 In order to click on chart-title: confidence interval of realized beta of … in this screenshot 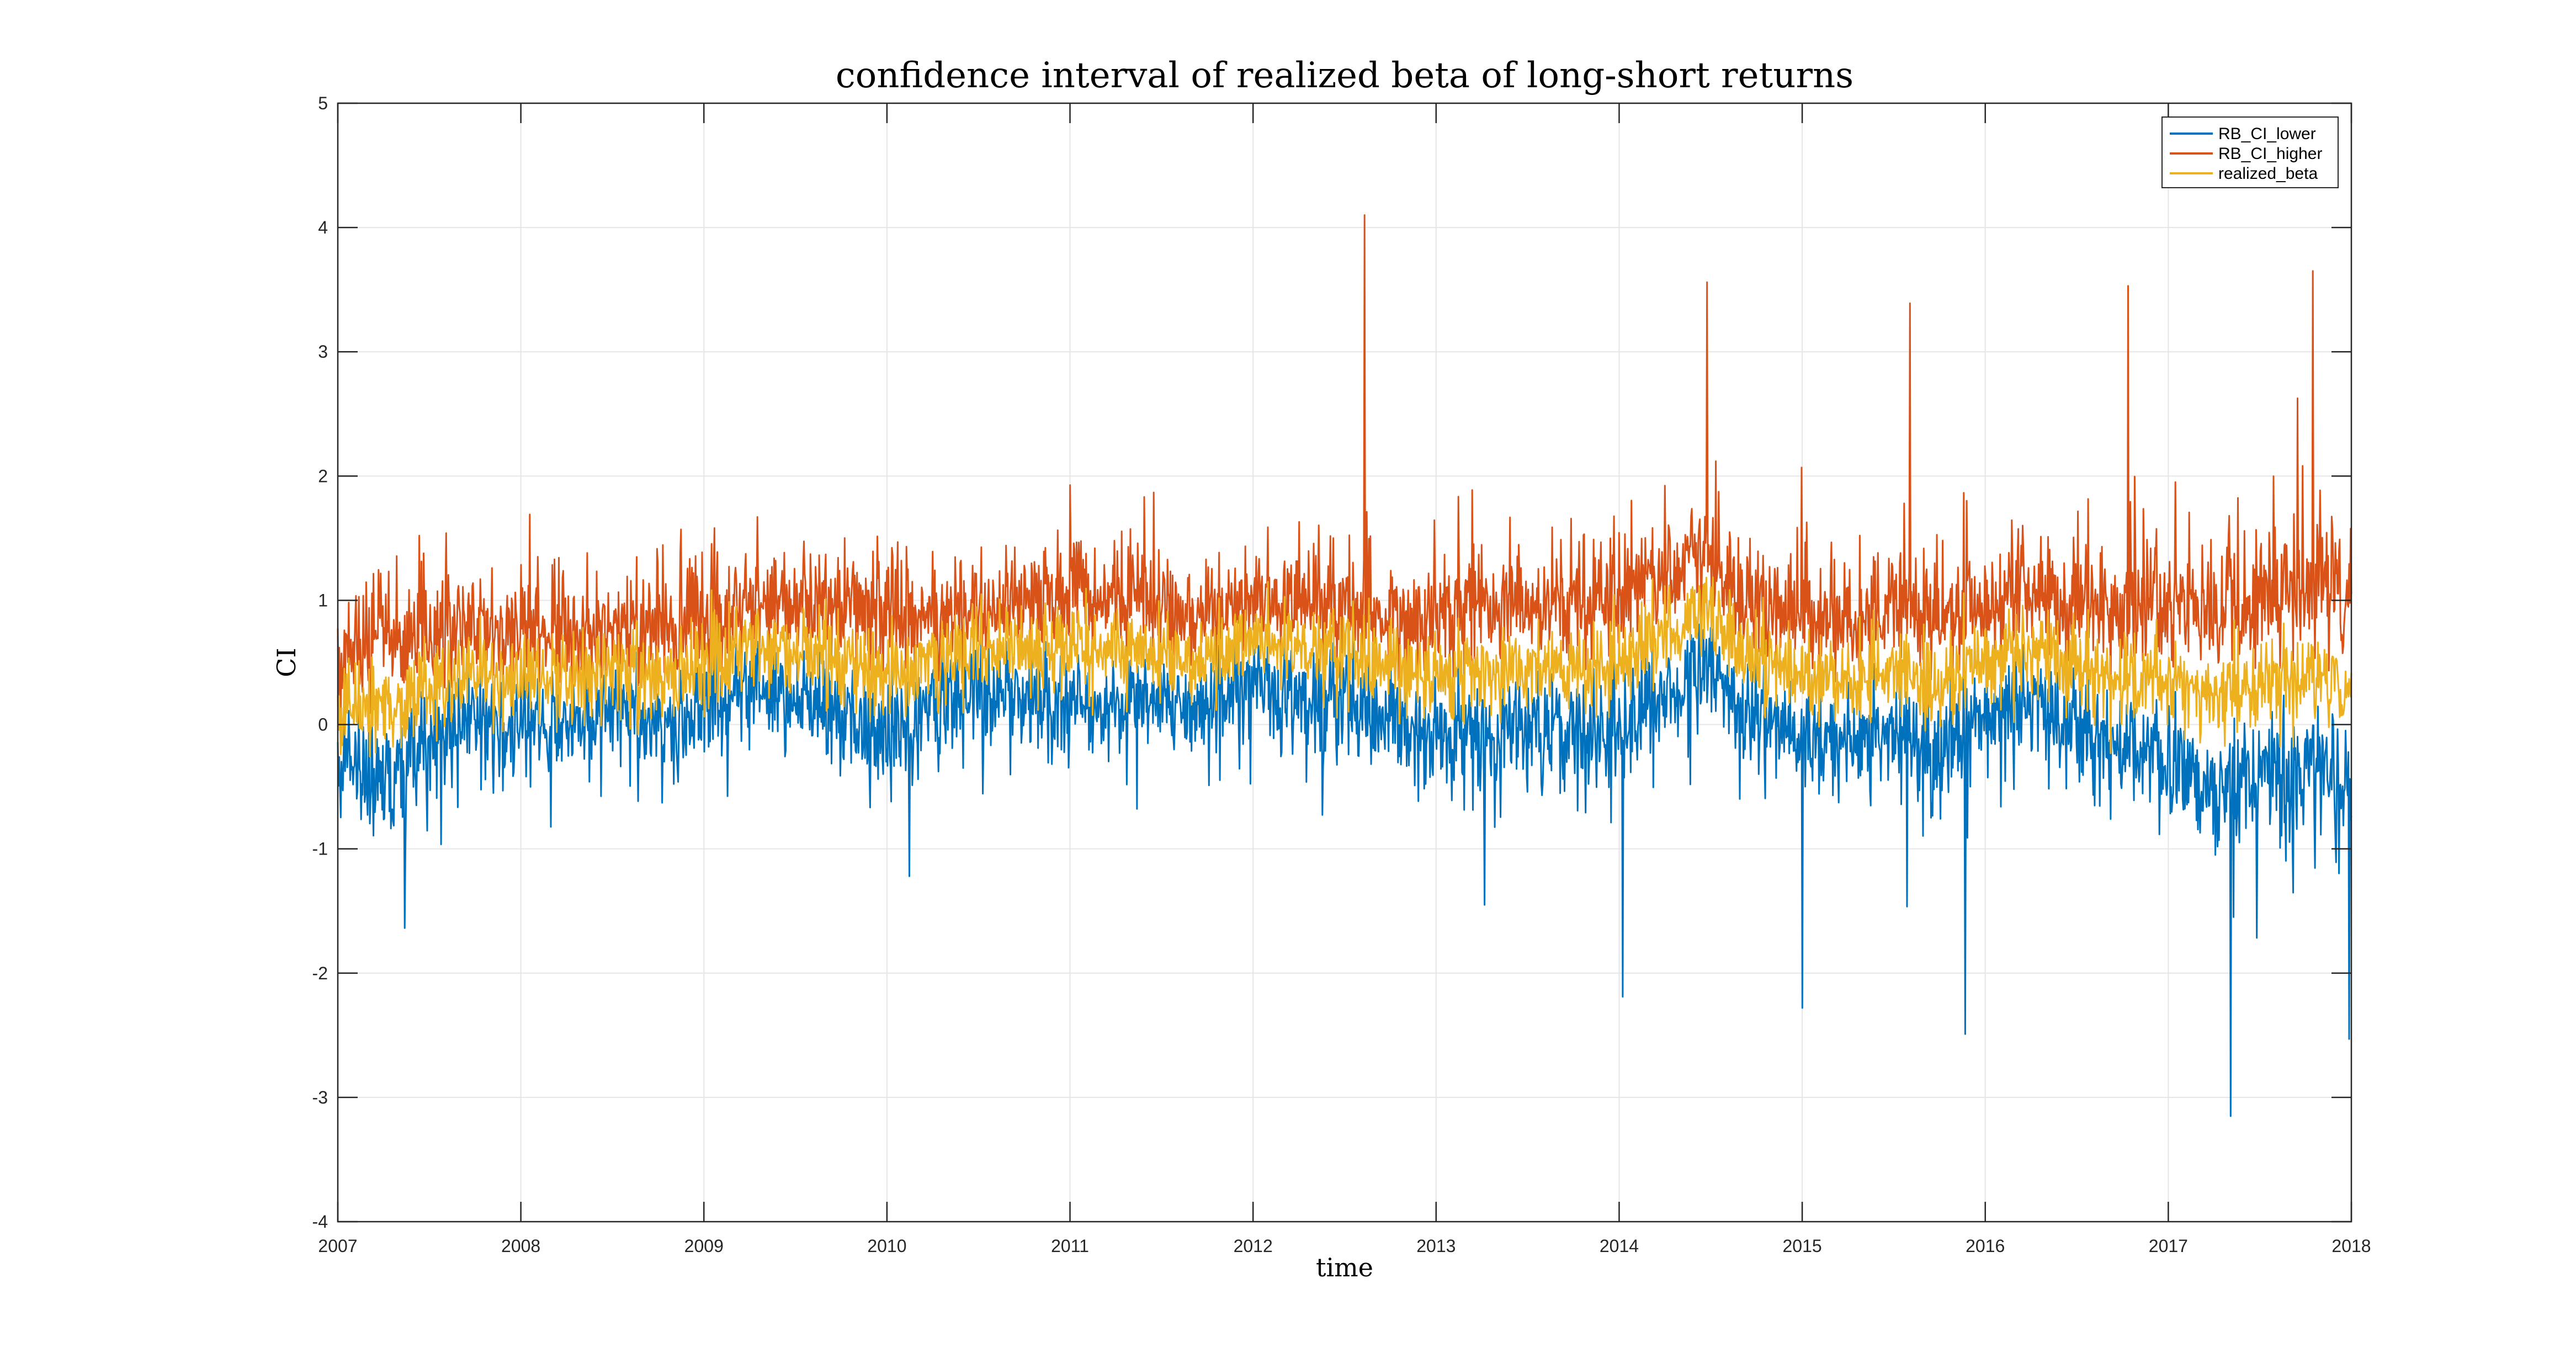, I will do `click(1344, 75)`.